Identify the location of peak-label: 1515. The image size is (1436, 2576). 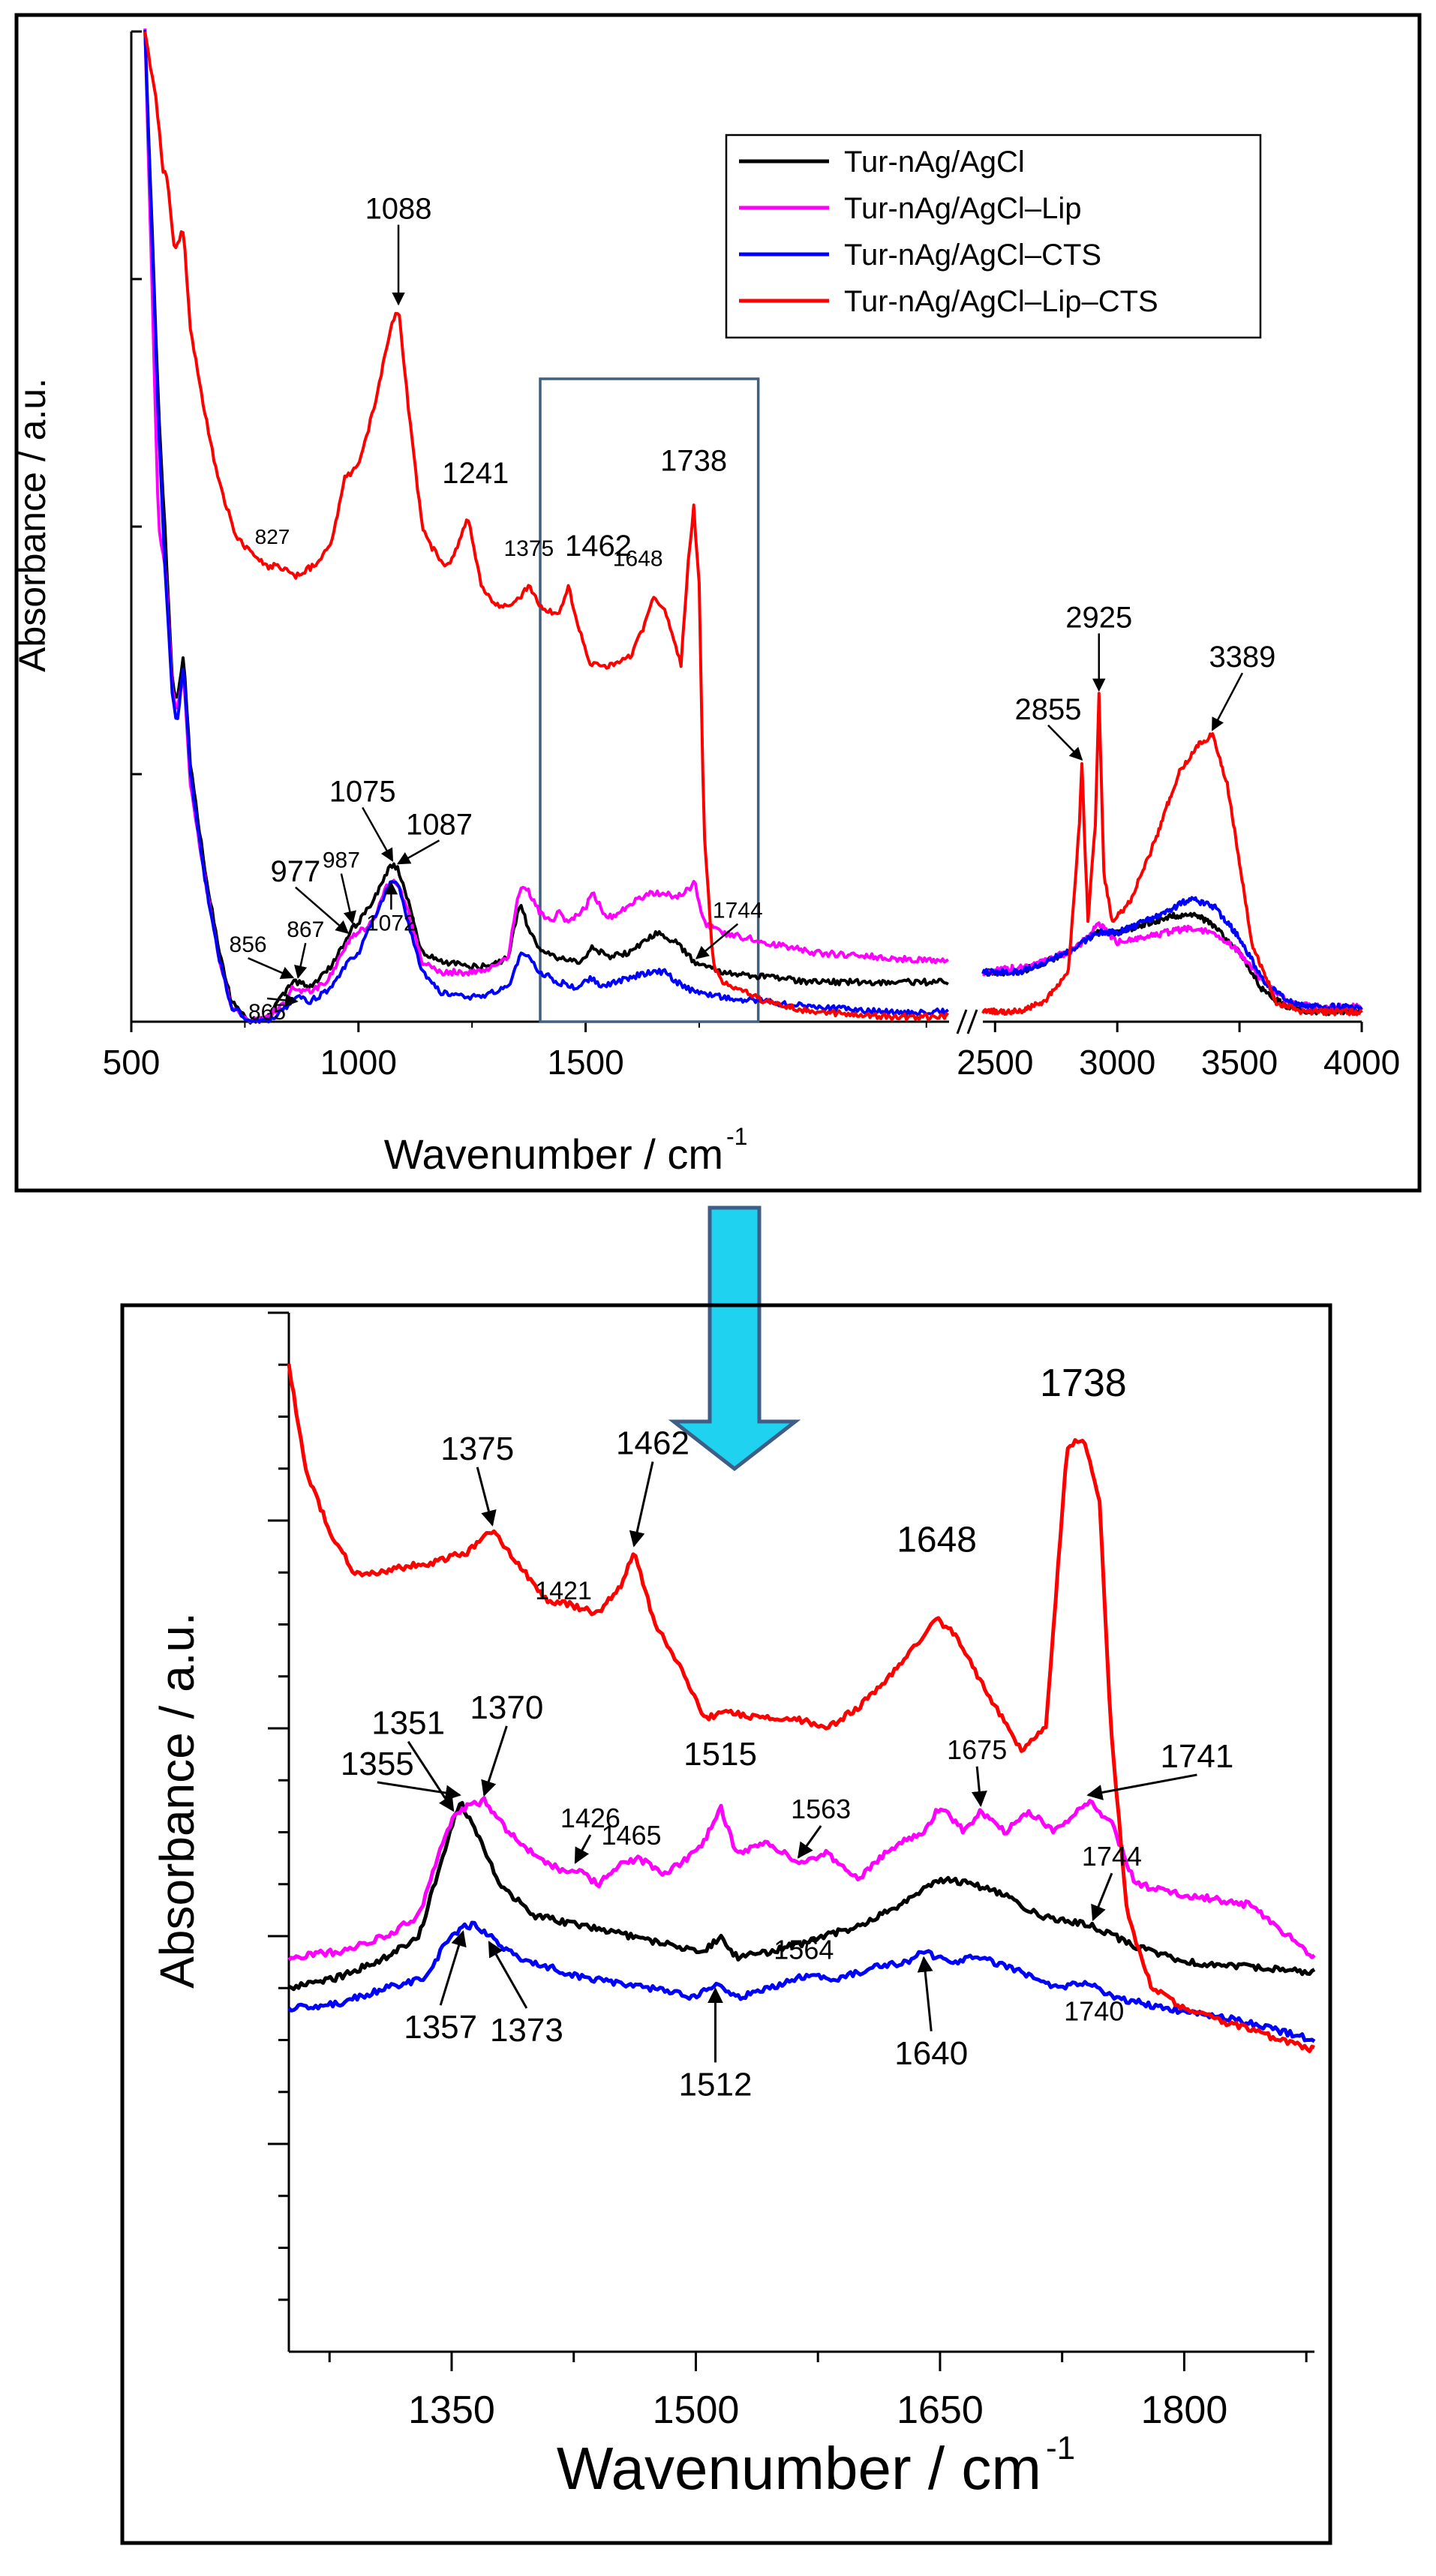
(720, 1754).